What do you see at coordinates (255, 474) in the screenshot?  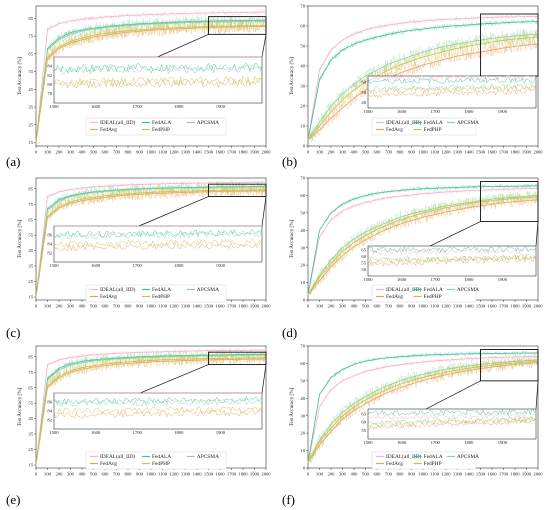 I see `x-tick-label: 1900` at bounding box center [255, 474].